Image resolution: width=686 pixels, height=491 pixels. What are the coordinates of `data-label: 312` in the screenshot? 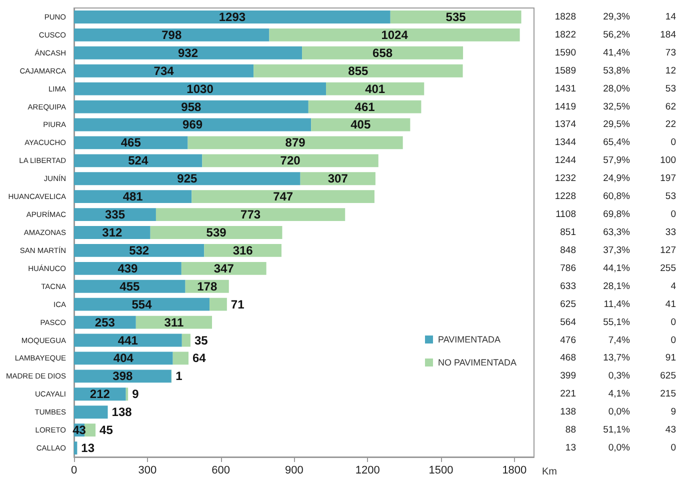 It's located at (112, 233).